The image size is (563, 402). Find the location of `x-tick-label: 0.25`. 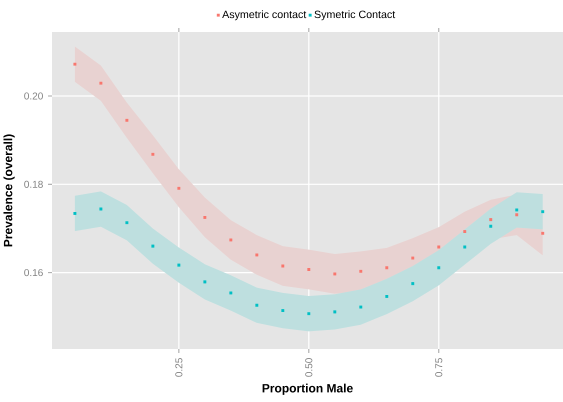

x-tick-label: 0.25 is located at coordinates (178, 367).